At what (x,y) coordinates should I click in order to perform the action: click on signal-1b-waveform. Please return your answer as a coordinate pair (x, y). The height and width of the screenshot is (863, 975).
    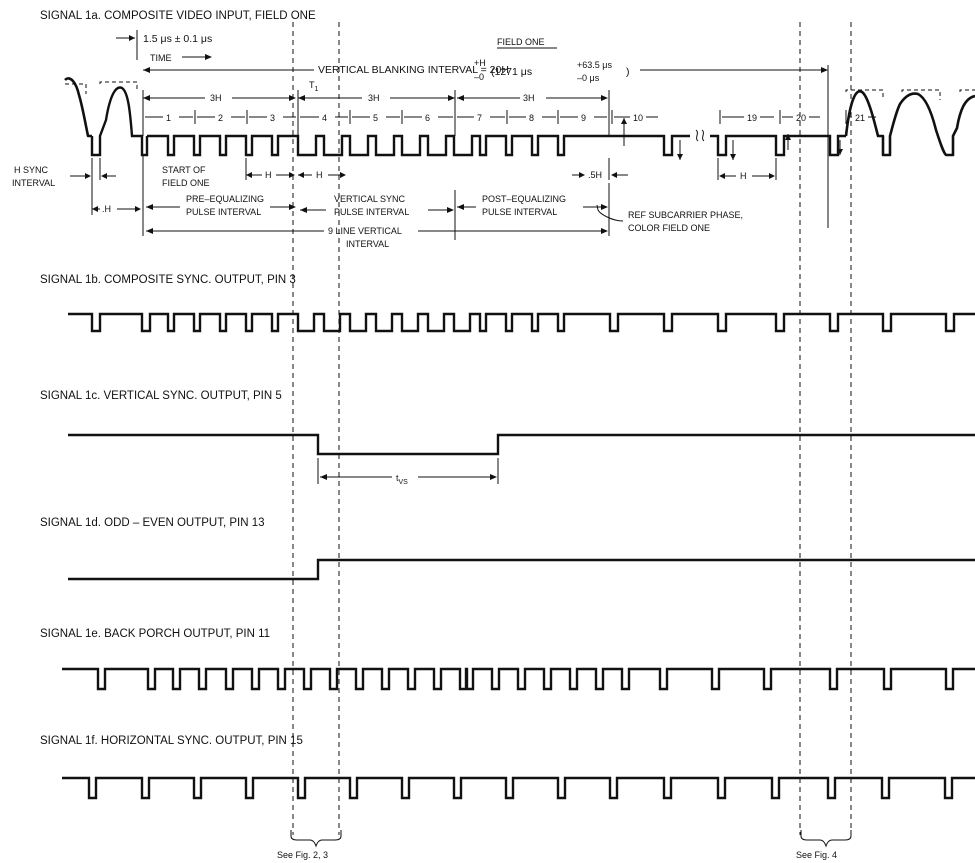
    Looking at the image, I should click on (521, 322).